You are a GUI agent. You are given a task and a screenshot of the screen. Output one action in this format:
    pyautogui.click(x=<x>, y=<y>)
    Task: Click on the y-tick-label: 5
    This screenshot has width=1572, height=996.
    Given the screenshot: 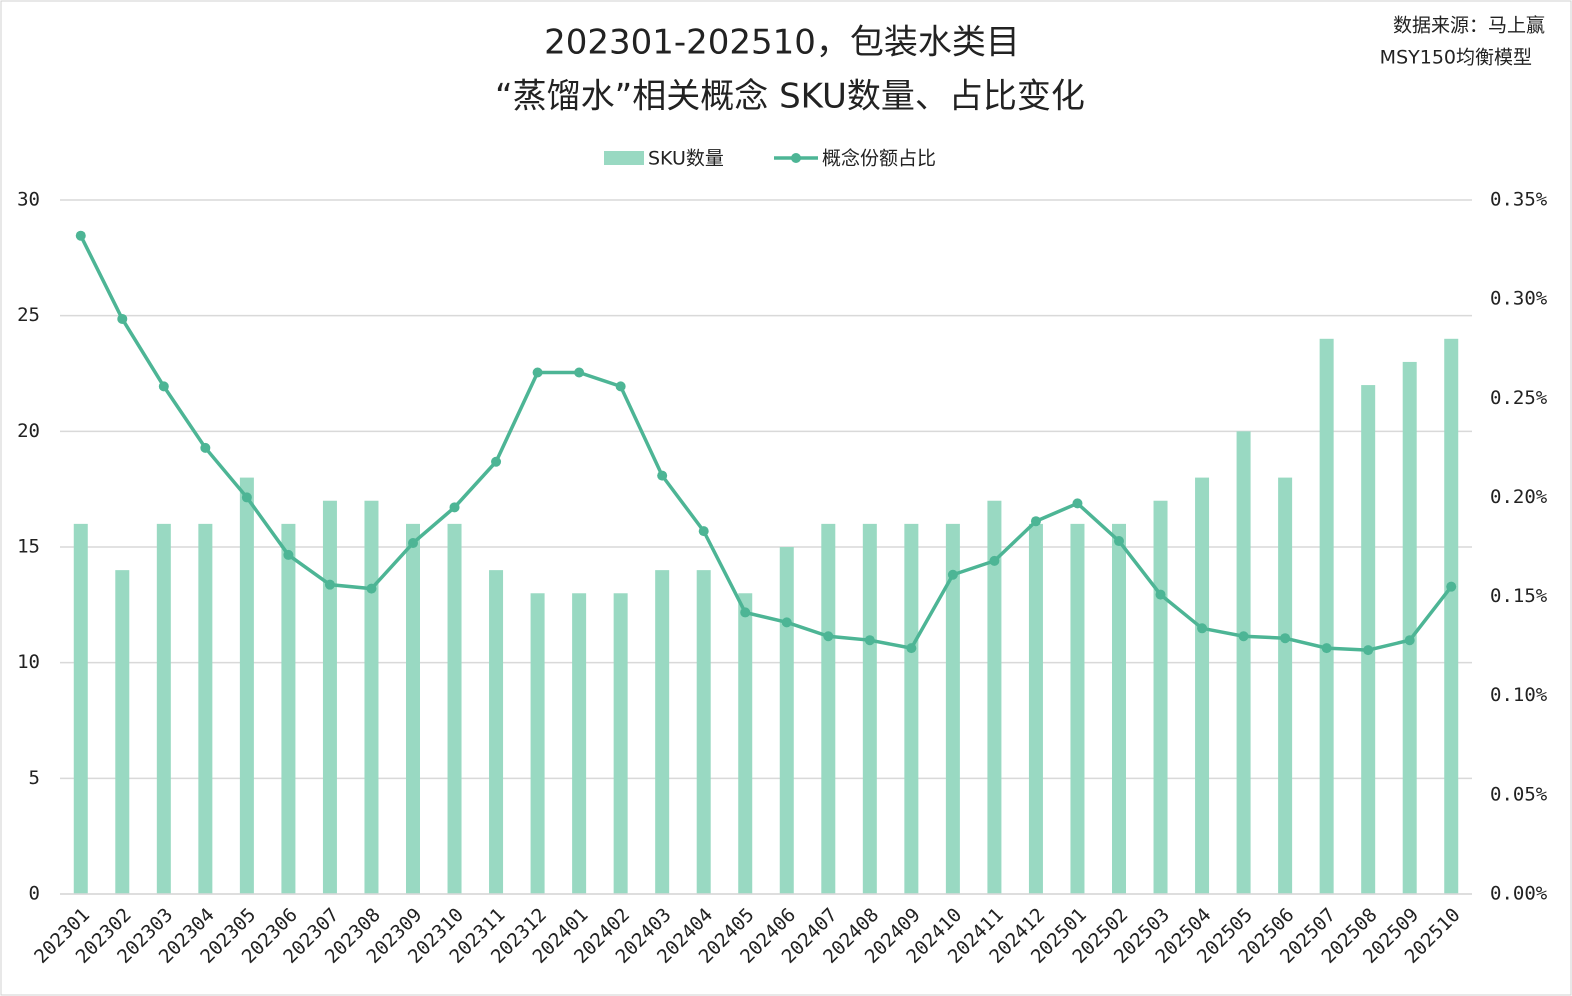 What is the action you would take?
    pyautogui.click(x=34, y=778)
    